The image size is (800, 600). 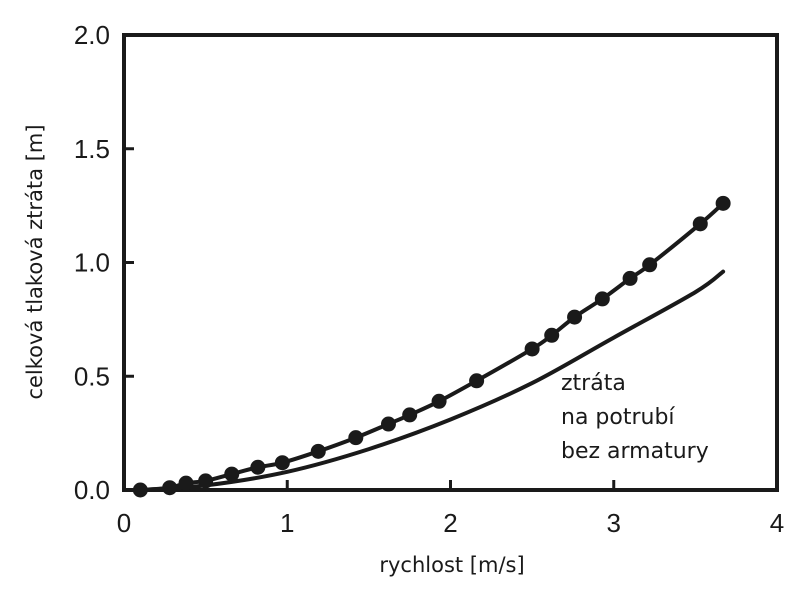 I want to click on y-axis-label: celková tlaková ztráta [m], so click(x=35, y=261).